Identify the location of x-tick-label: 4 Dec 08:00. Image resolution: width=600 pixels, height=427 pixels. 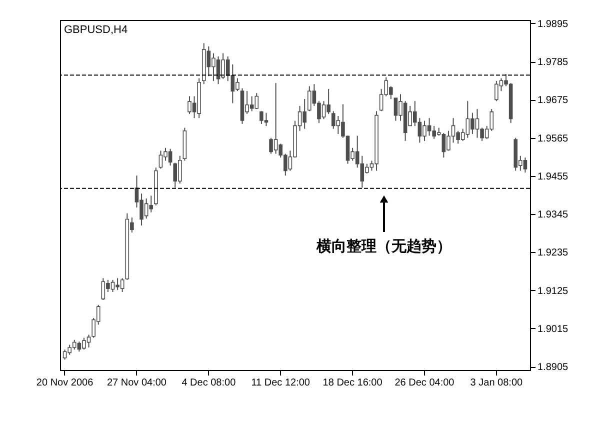
(209, 383).